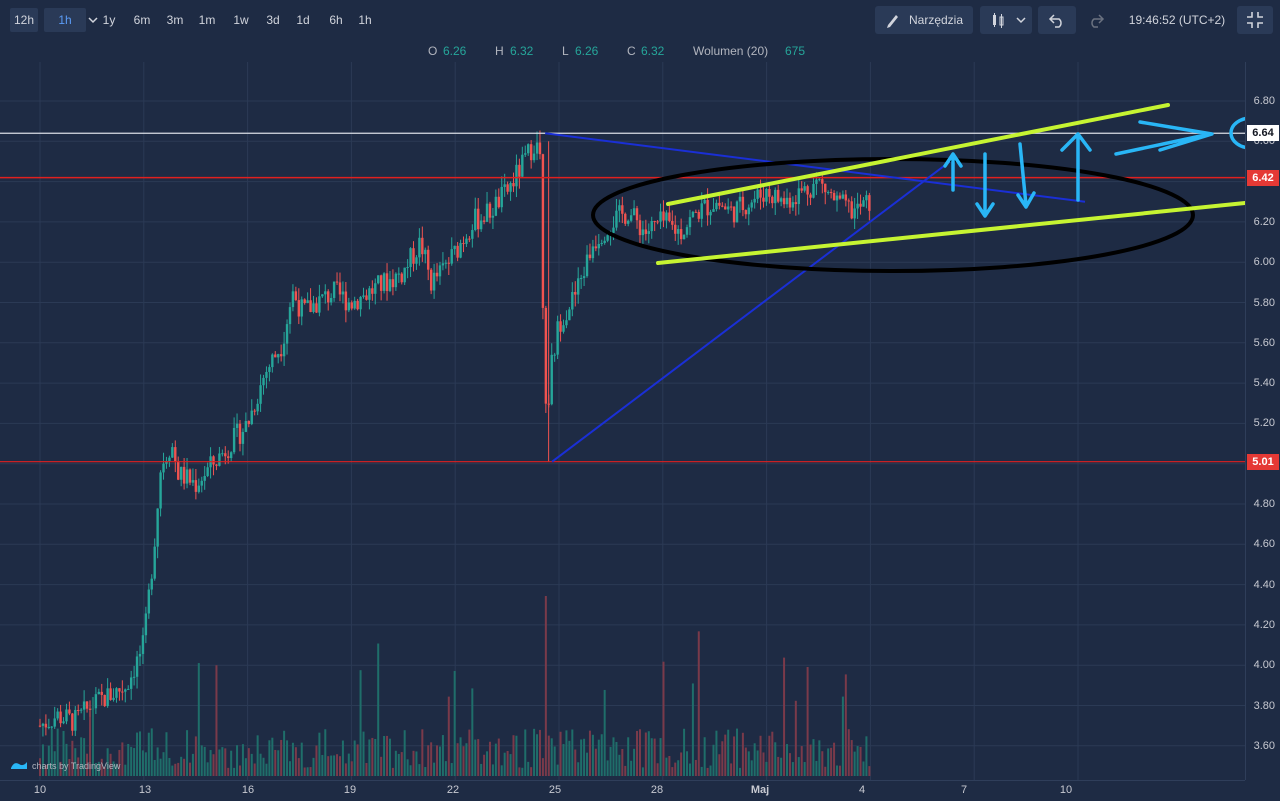 The height and width of the screenshot is (801, 1280). Describe the element at coordinates (893, 215) in the screenshot. I see `consolidation-ellipse` at that location.